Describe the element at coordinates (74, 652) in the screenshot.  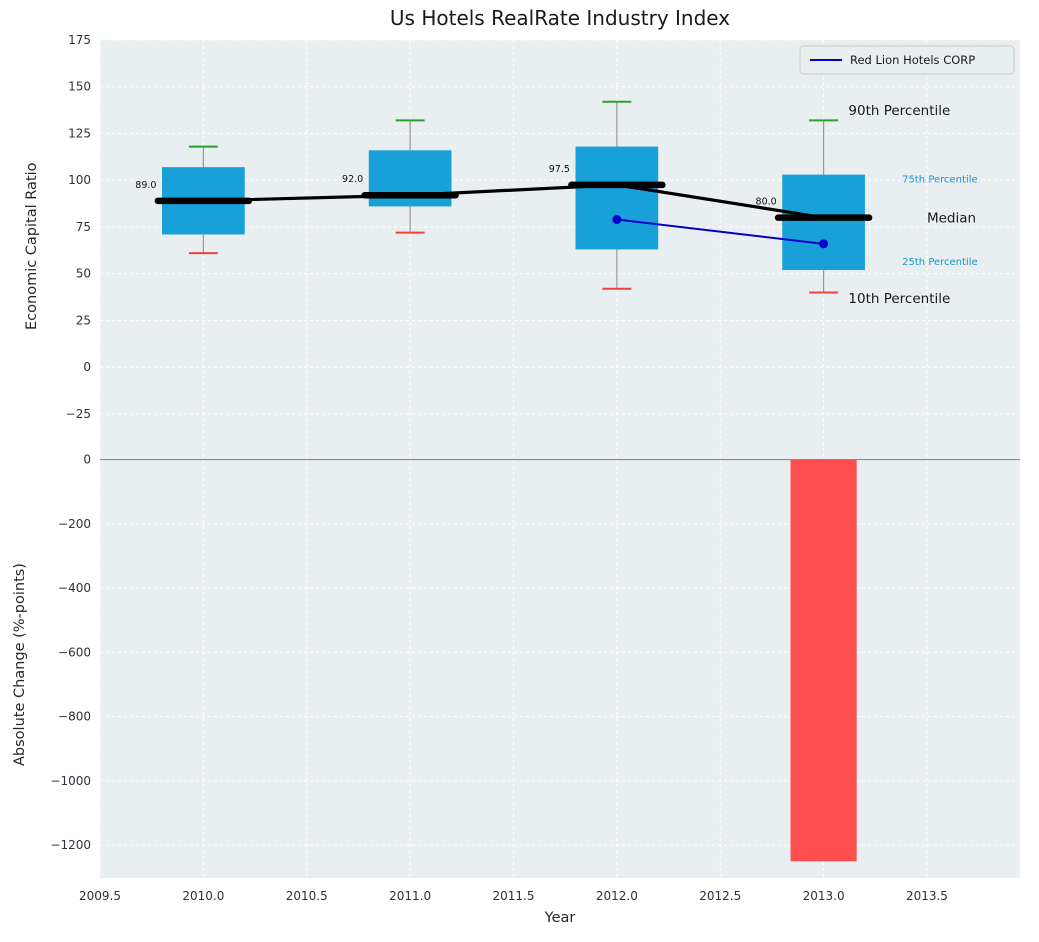
I see `ytick-bottom: −600` at that location.